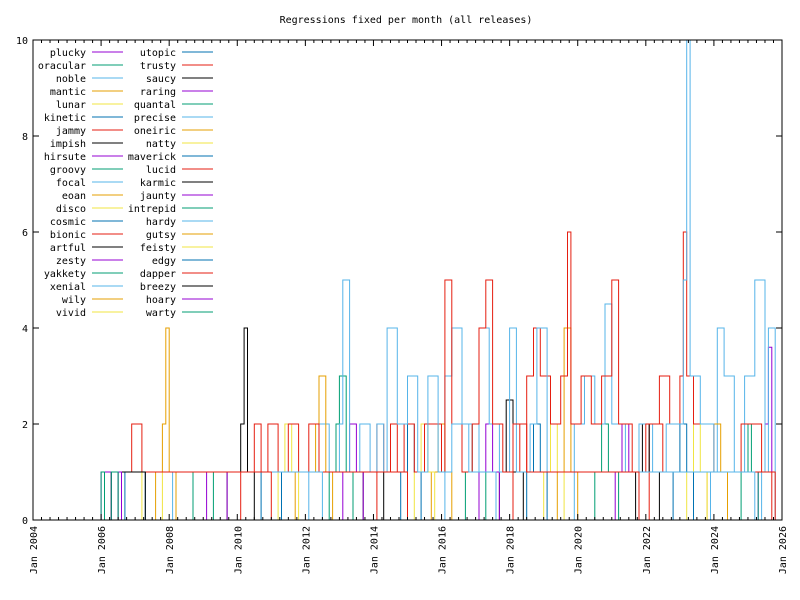 The height and width of the screenshot is (600, 800). What do you see at coordinates (65, 274) in the screenshot?
I see `legend-label-yakkety: yakkety` at bounding box center [65, 274].